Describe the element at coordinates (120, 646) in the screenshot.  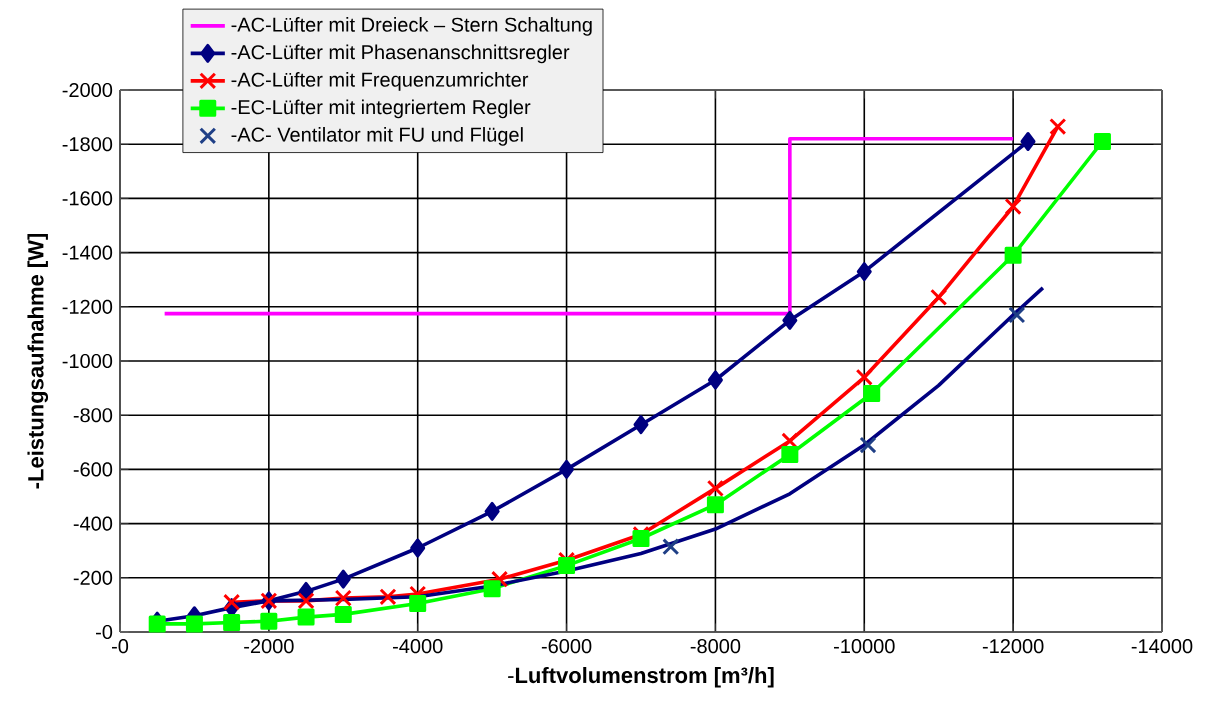
I see `x-tick-label: -0` at that location.